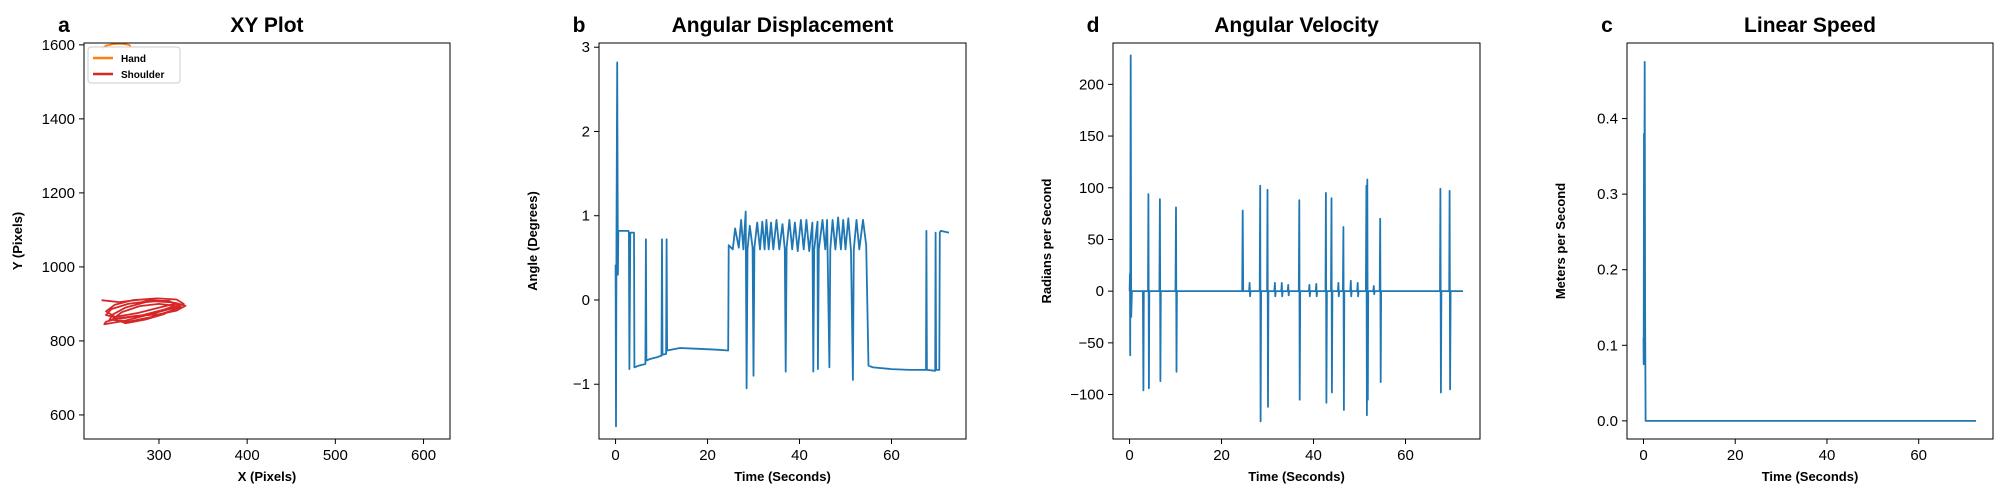  I want to click on y-tick-label: 150, so click(1091, 136).